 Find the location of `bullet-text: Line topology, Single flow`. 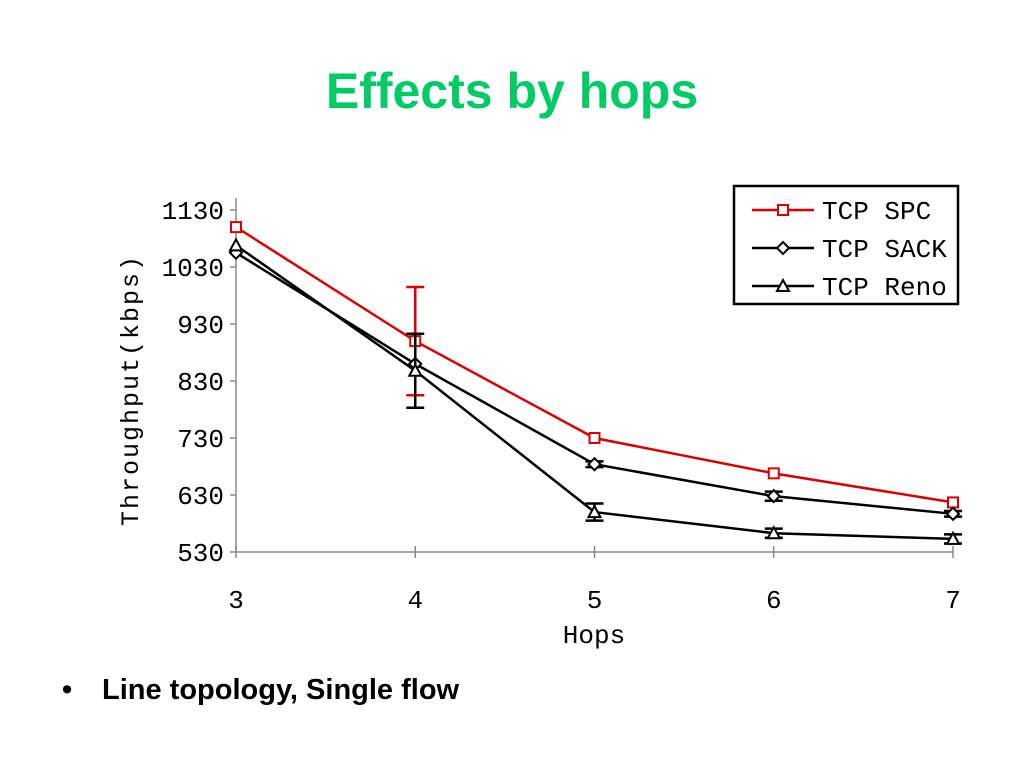

bullet-text: Line topology, Single flow is located at coordinates (281, 690).